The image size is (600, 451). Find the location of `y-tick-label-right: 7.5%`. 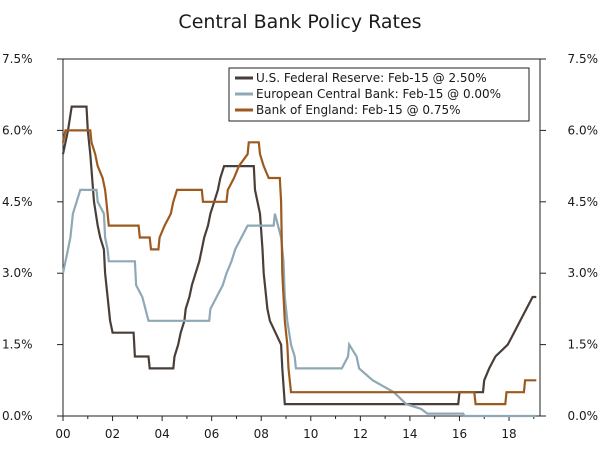

y-tick-label-right: 7.5% is located at coordinates (583, 59).